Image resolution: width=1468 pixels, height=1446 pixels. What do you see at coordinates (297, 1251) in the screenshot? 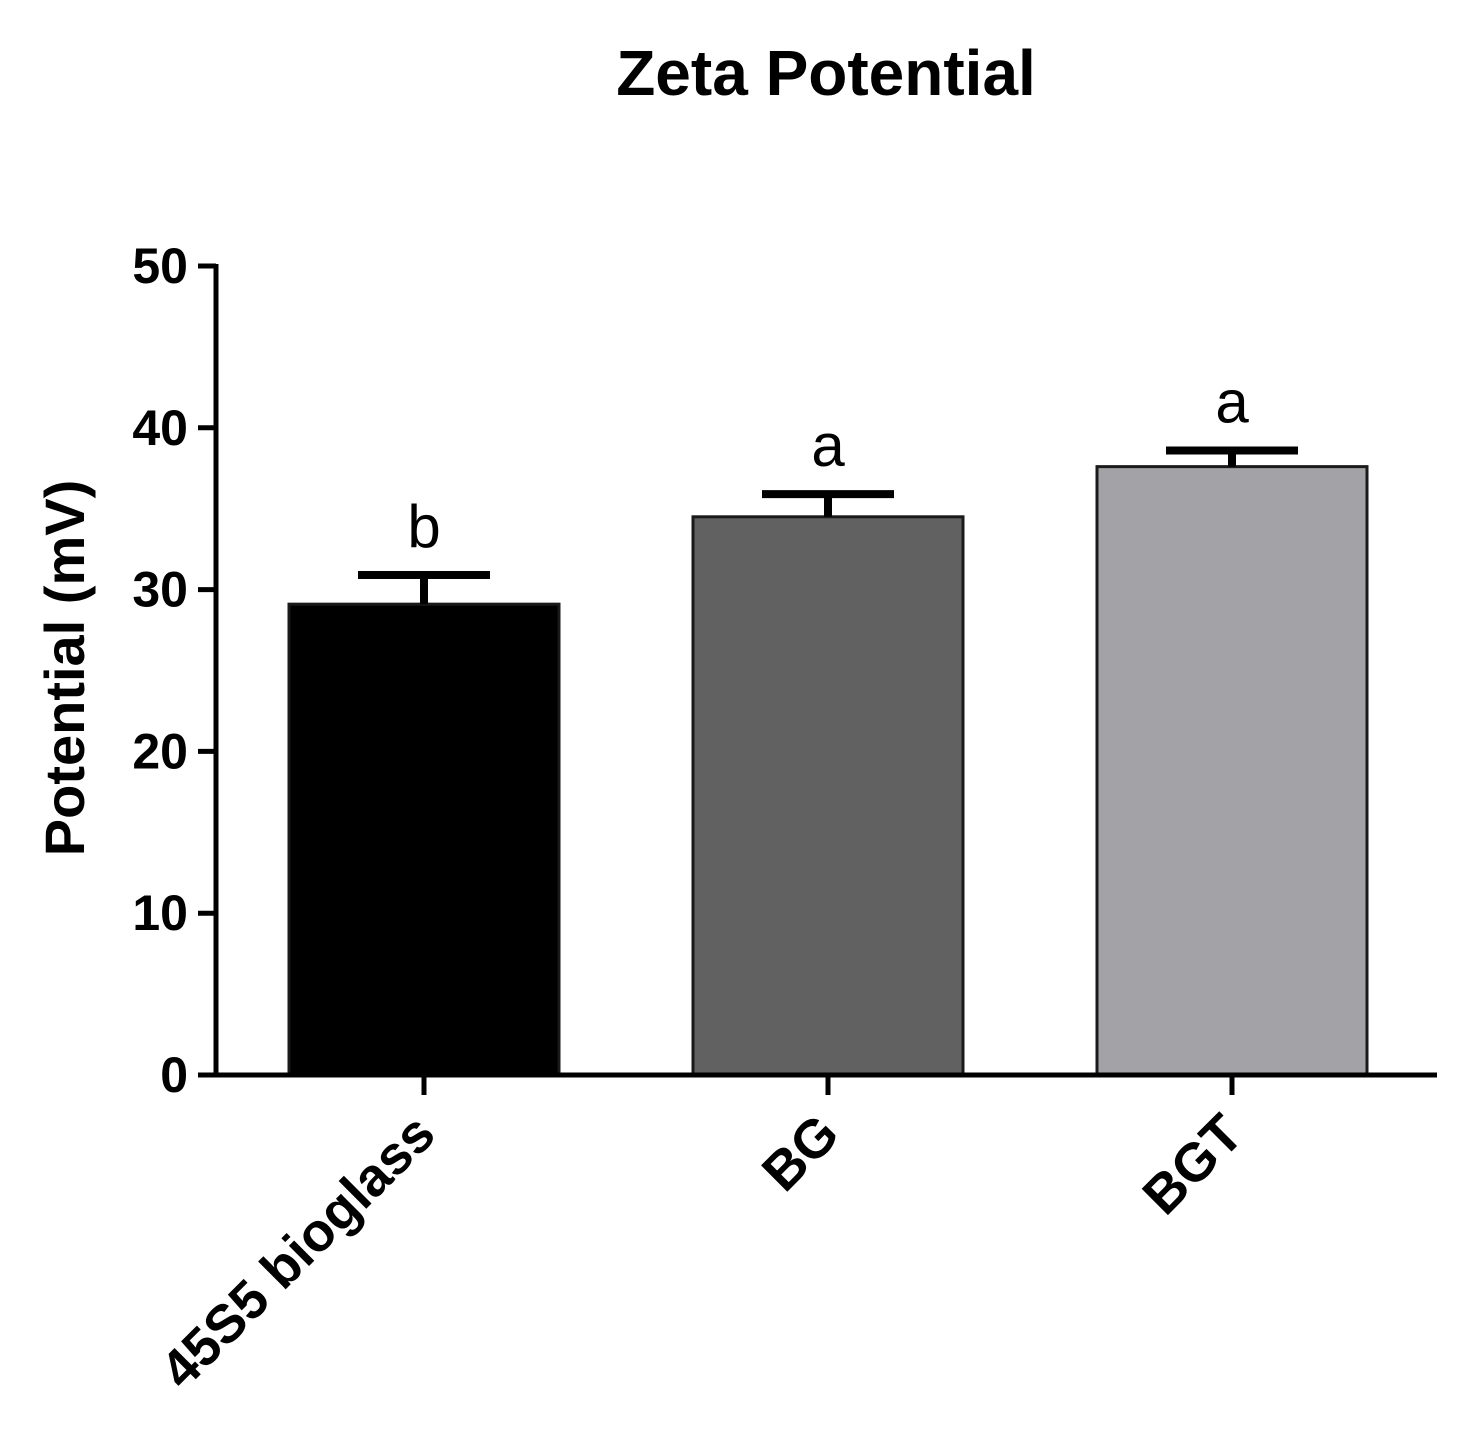
I see `x-tick-label-0: 45S5 bioglass` at bounding box center [297, 1251].